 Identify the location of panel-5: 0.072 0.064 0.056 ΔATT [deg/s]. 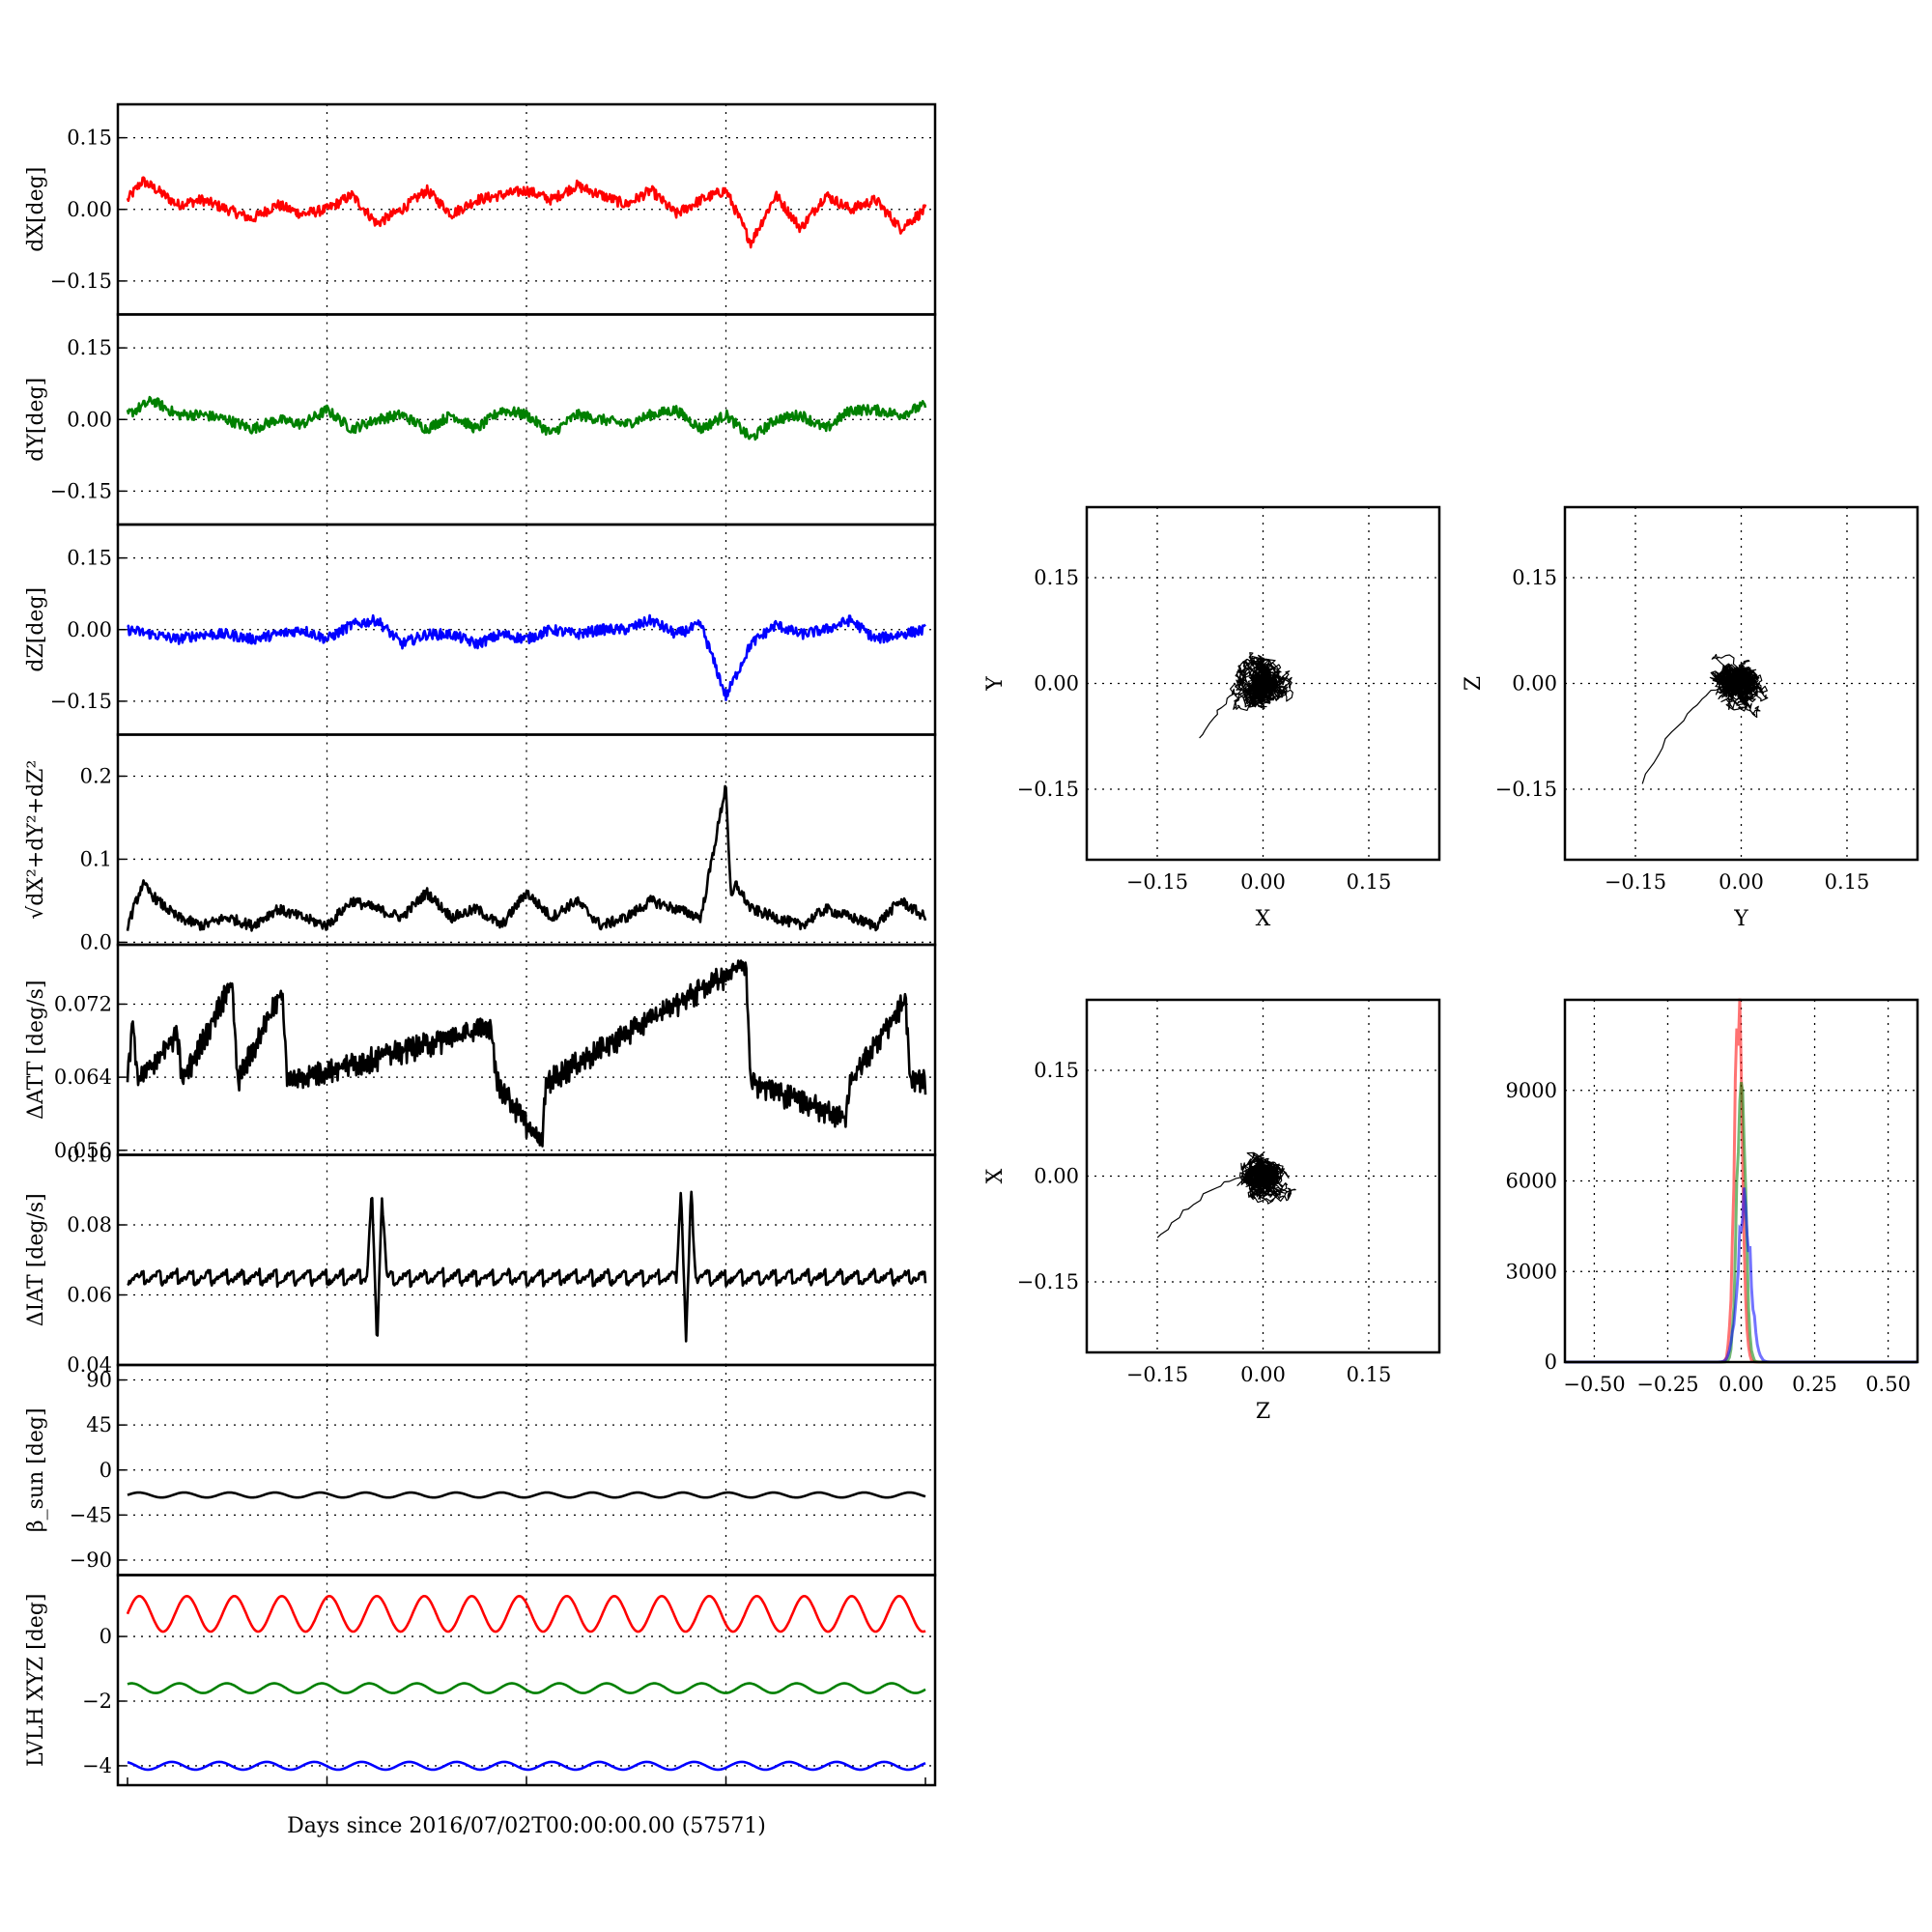
(480, 1052).